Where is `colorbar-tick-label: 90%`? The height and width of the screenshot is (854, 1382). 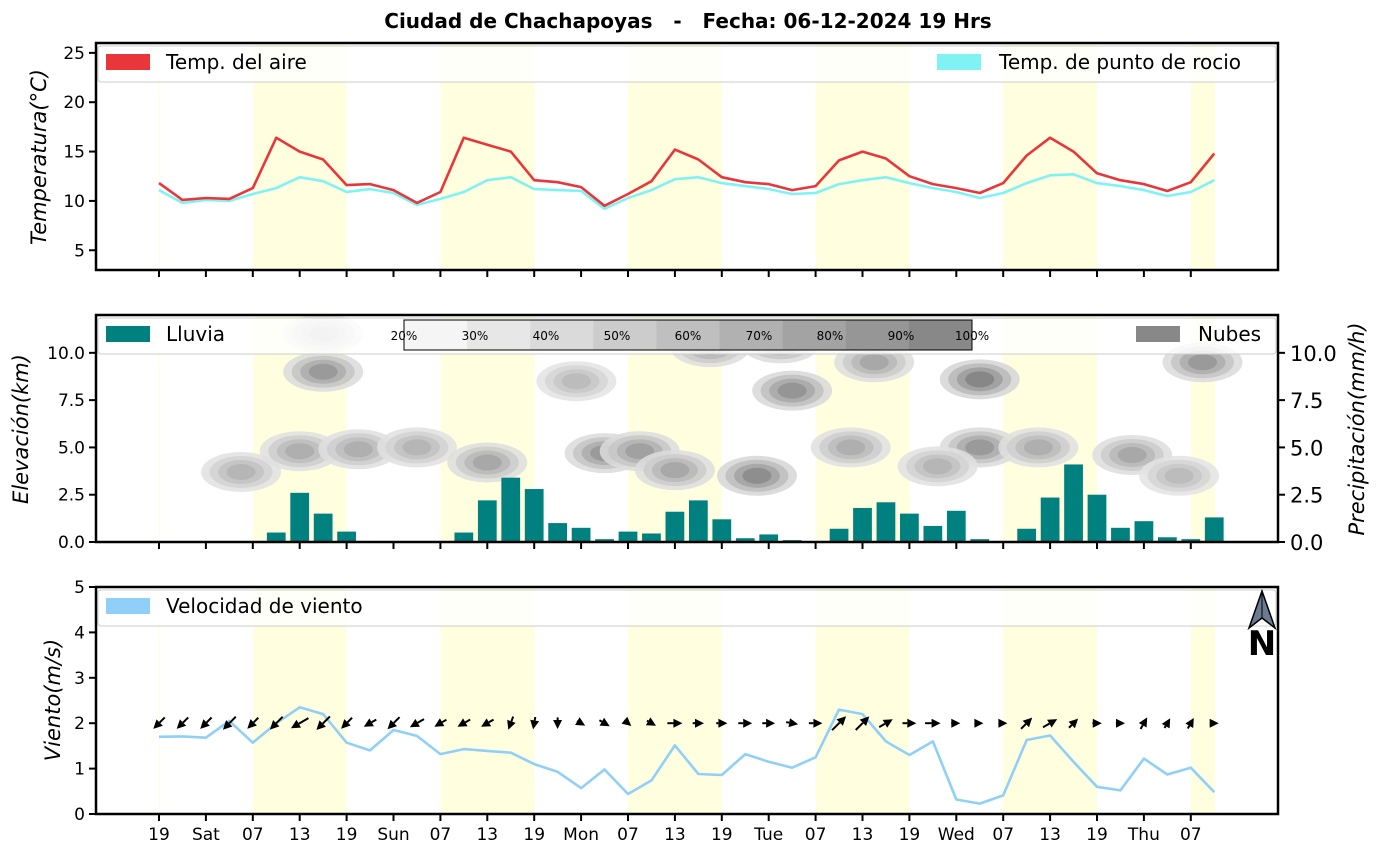 colorbar-tick-label: 90% is located at coordinates (901, 336).